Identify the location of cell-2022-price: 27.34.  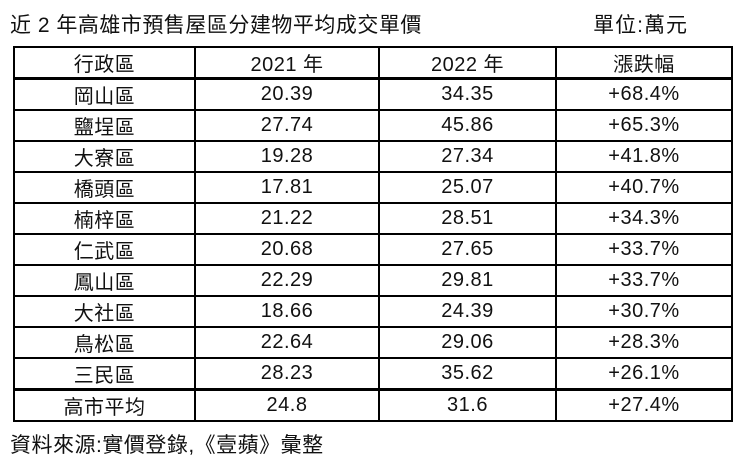
(467, 156).